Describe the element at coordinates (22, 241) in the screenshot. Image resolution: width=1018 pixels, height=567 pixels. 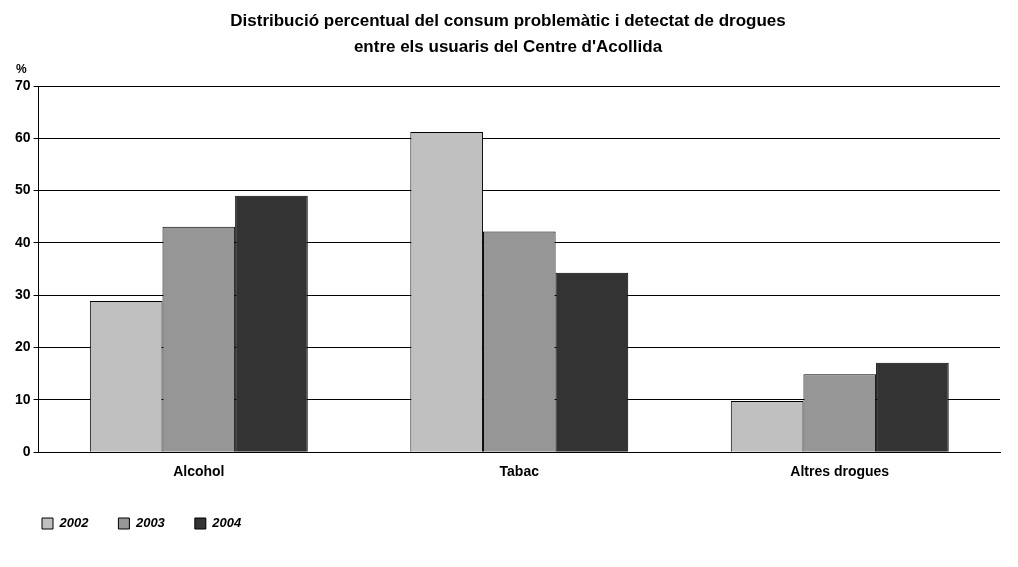
I see `y-tick-label: 40` at that location.